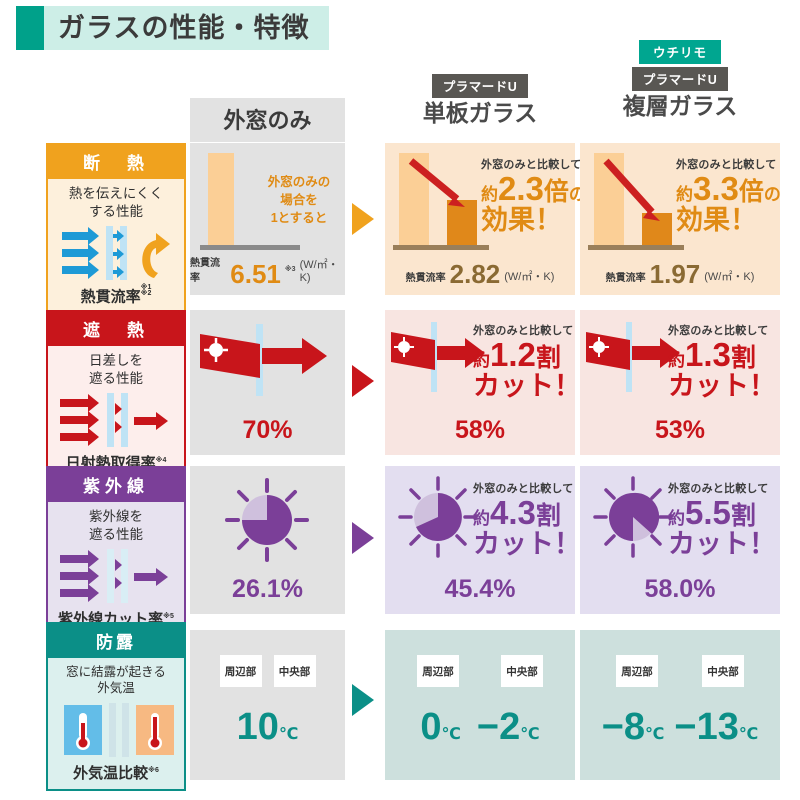 This screenshot has height=800, width=800. What do you see at coordinates (517, 354) in the screenshot?
I see `compare-value: 約1.2割` at bounding box center [517, 354].